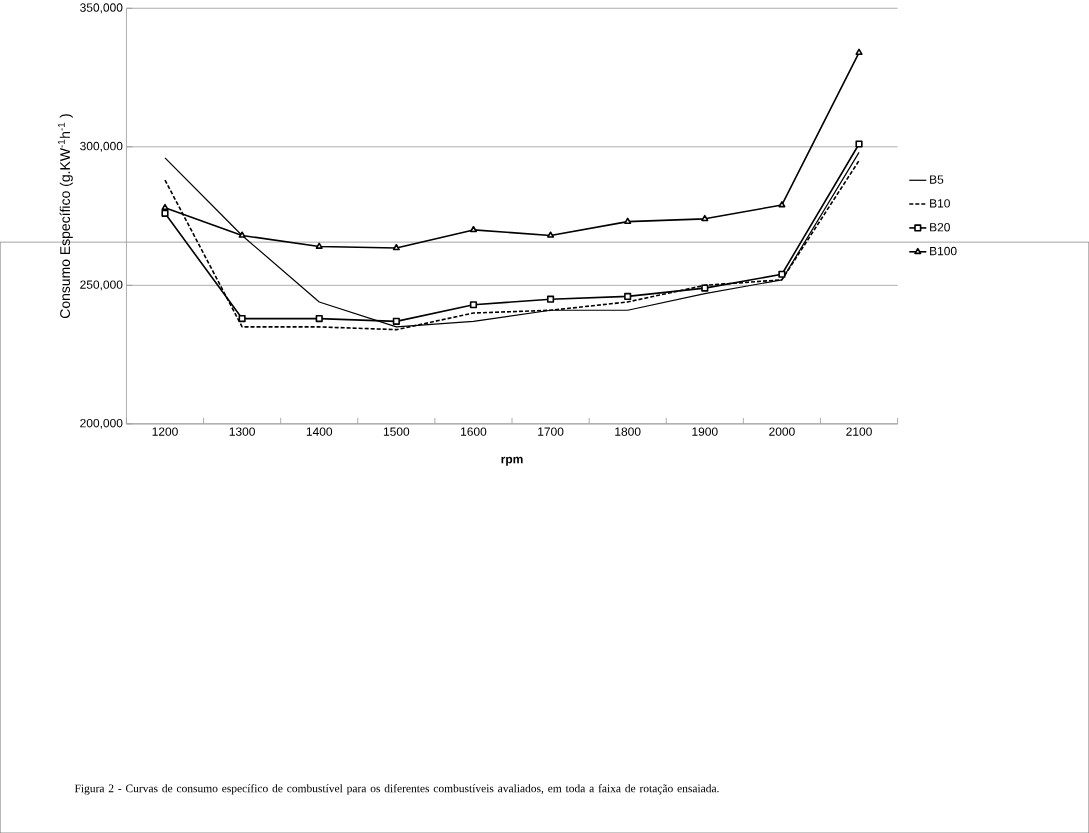 This screenshot has width=1089, height=833. What do you see at coordinates (101, 146) in the screenshot?
I see `y-tick-label: 300,000` at bounding box center [101, 146].